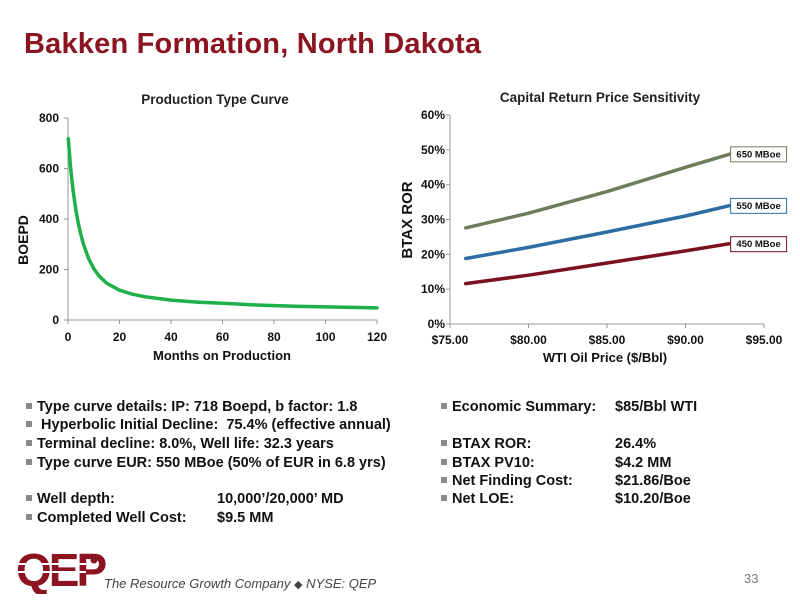  What do you see at coordinates (493, 463) in the screenshot?
I see `bullet-label: BTAX PV10:` at bounding box center [493, 463].